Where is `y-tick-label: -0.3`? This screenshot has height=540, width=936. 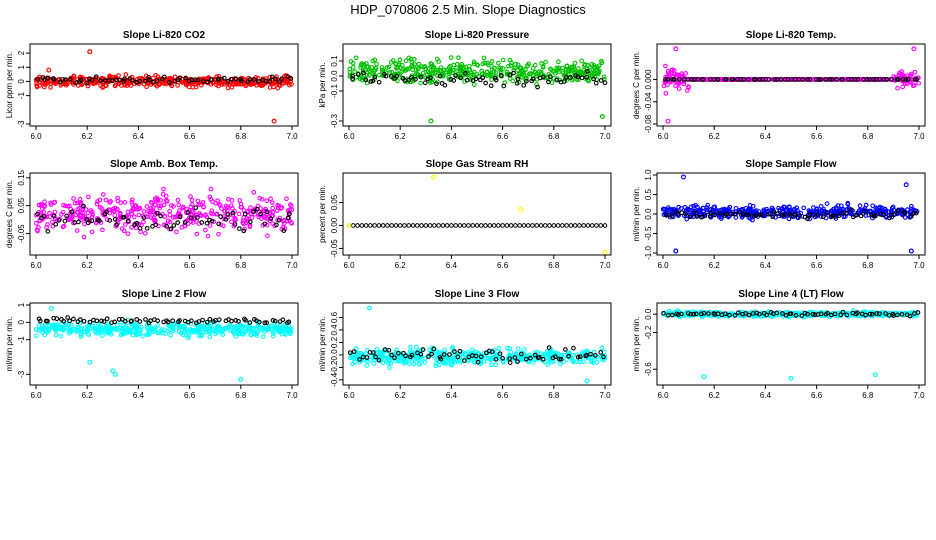 y-tick-label: -0.3 is located at coordinates (334, 121).